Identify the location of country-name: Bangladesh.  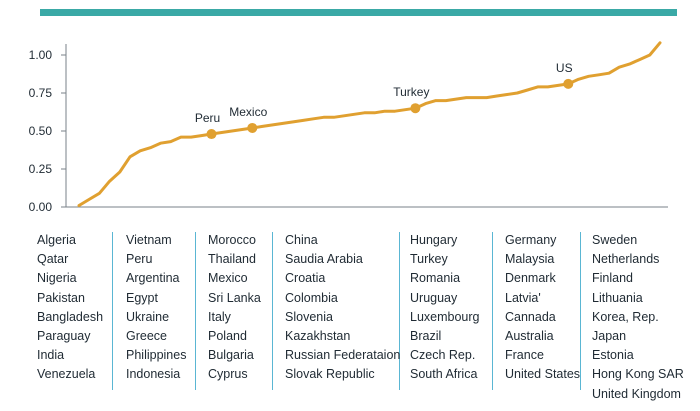
(70, 316).